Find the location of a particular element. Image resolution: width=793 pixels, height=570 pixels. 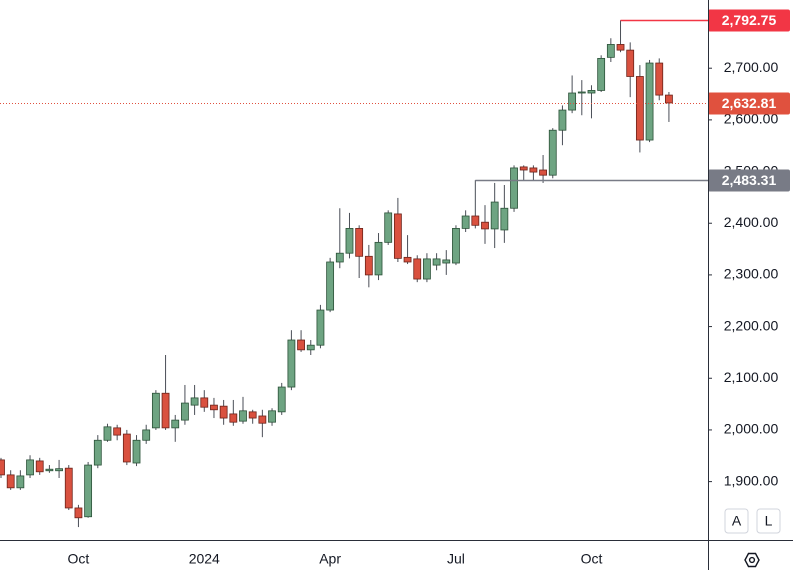

button-label: A is located at coordinates (737, 521).